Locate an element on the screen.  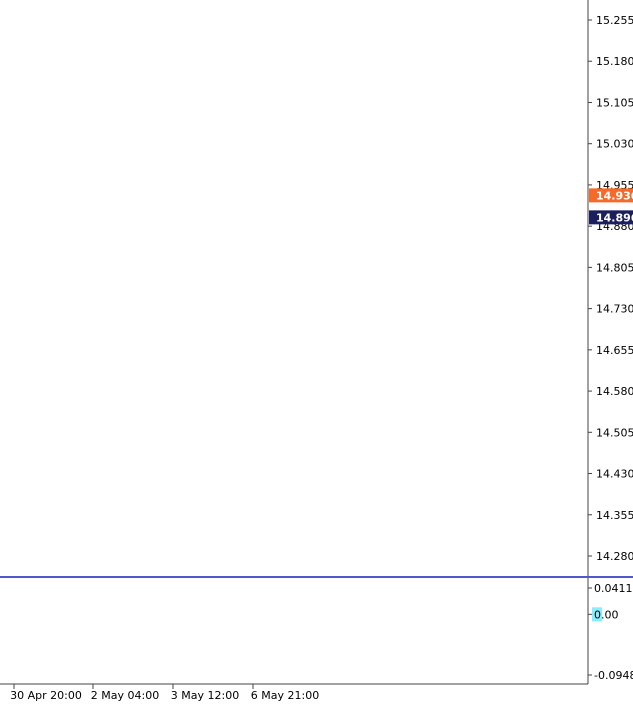
price-tick-label: 14.280 is located at coordinates (614, 556).